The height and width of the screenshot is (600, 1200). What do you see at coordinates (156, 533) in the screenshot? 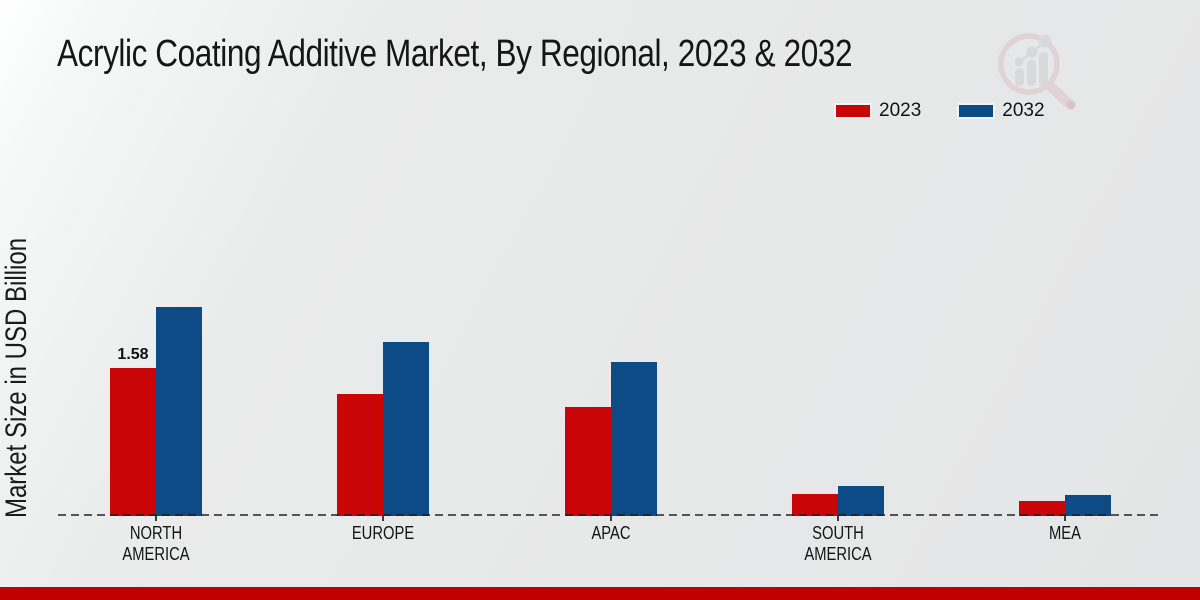
I see `category-label-line: NORTH` at bounding box center [156, 533].